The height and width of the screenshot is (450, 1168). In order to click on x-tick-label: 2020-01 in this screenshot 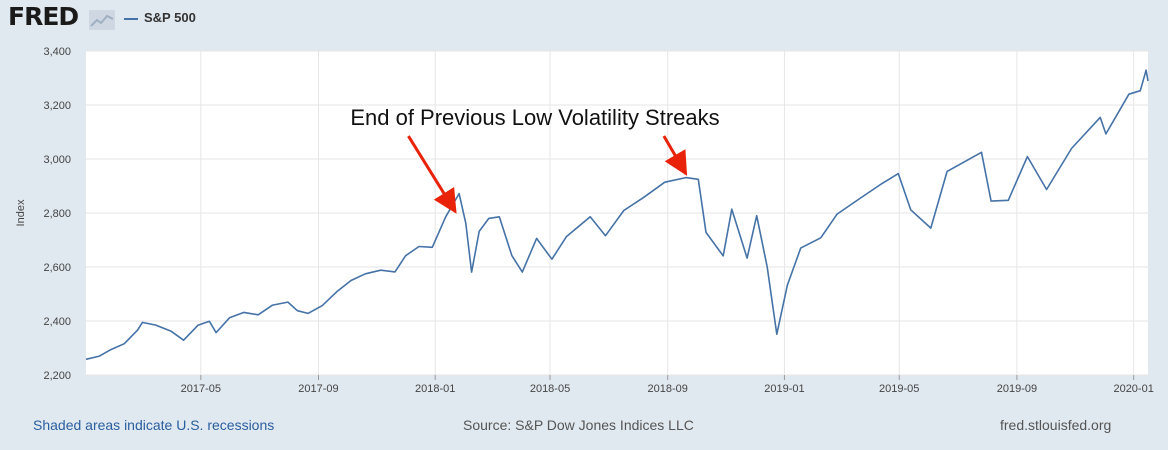, I will do `click(1133, 389)`.